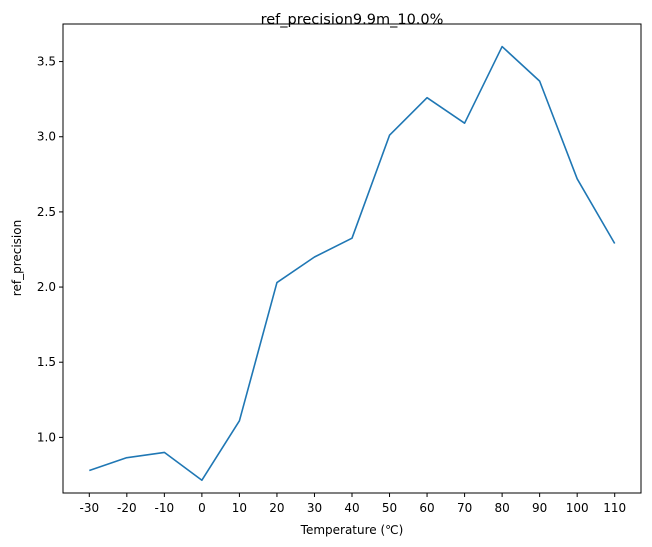 The height and width of the screenshot is (547, 652). What do you see at coordinates (501, 508) in the screenshot?
I see `x-tick-label: 80` at bounding box center [501, 508].